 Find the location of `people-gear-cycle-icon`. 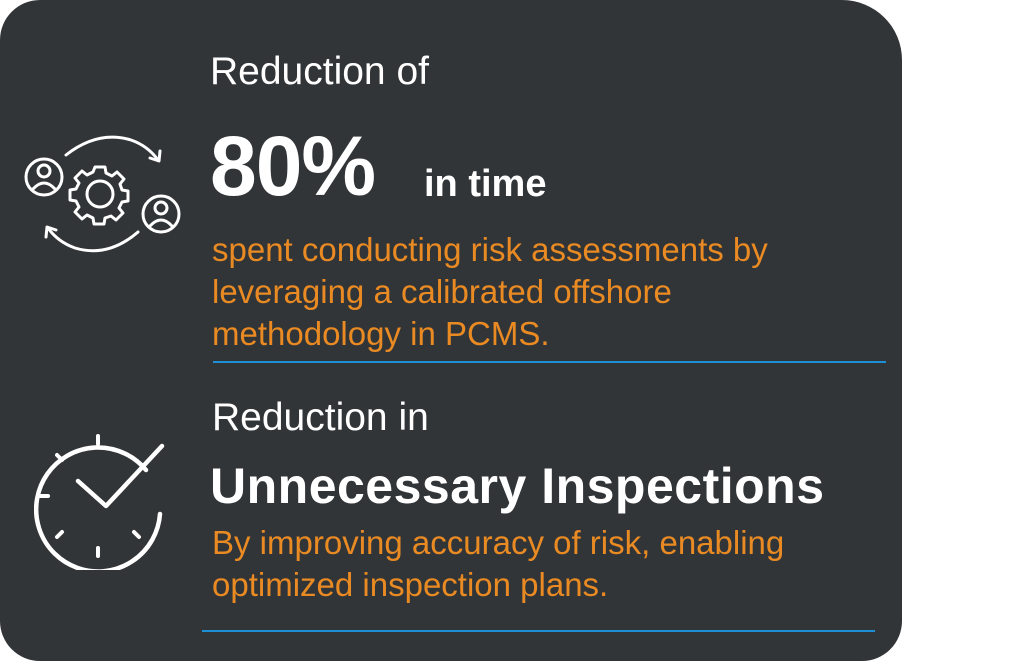

people-gear-cycle-icon is located at coordinates (102, 194).